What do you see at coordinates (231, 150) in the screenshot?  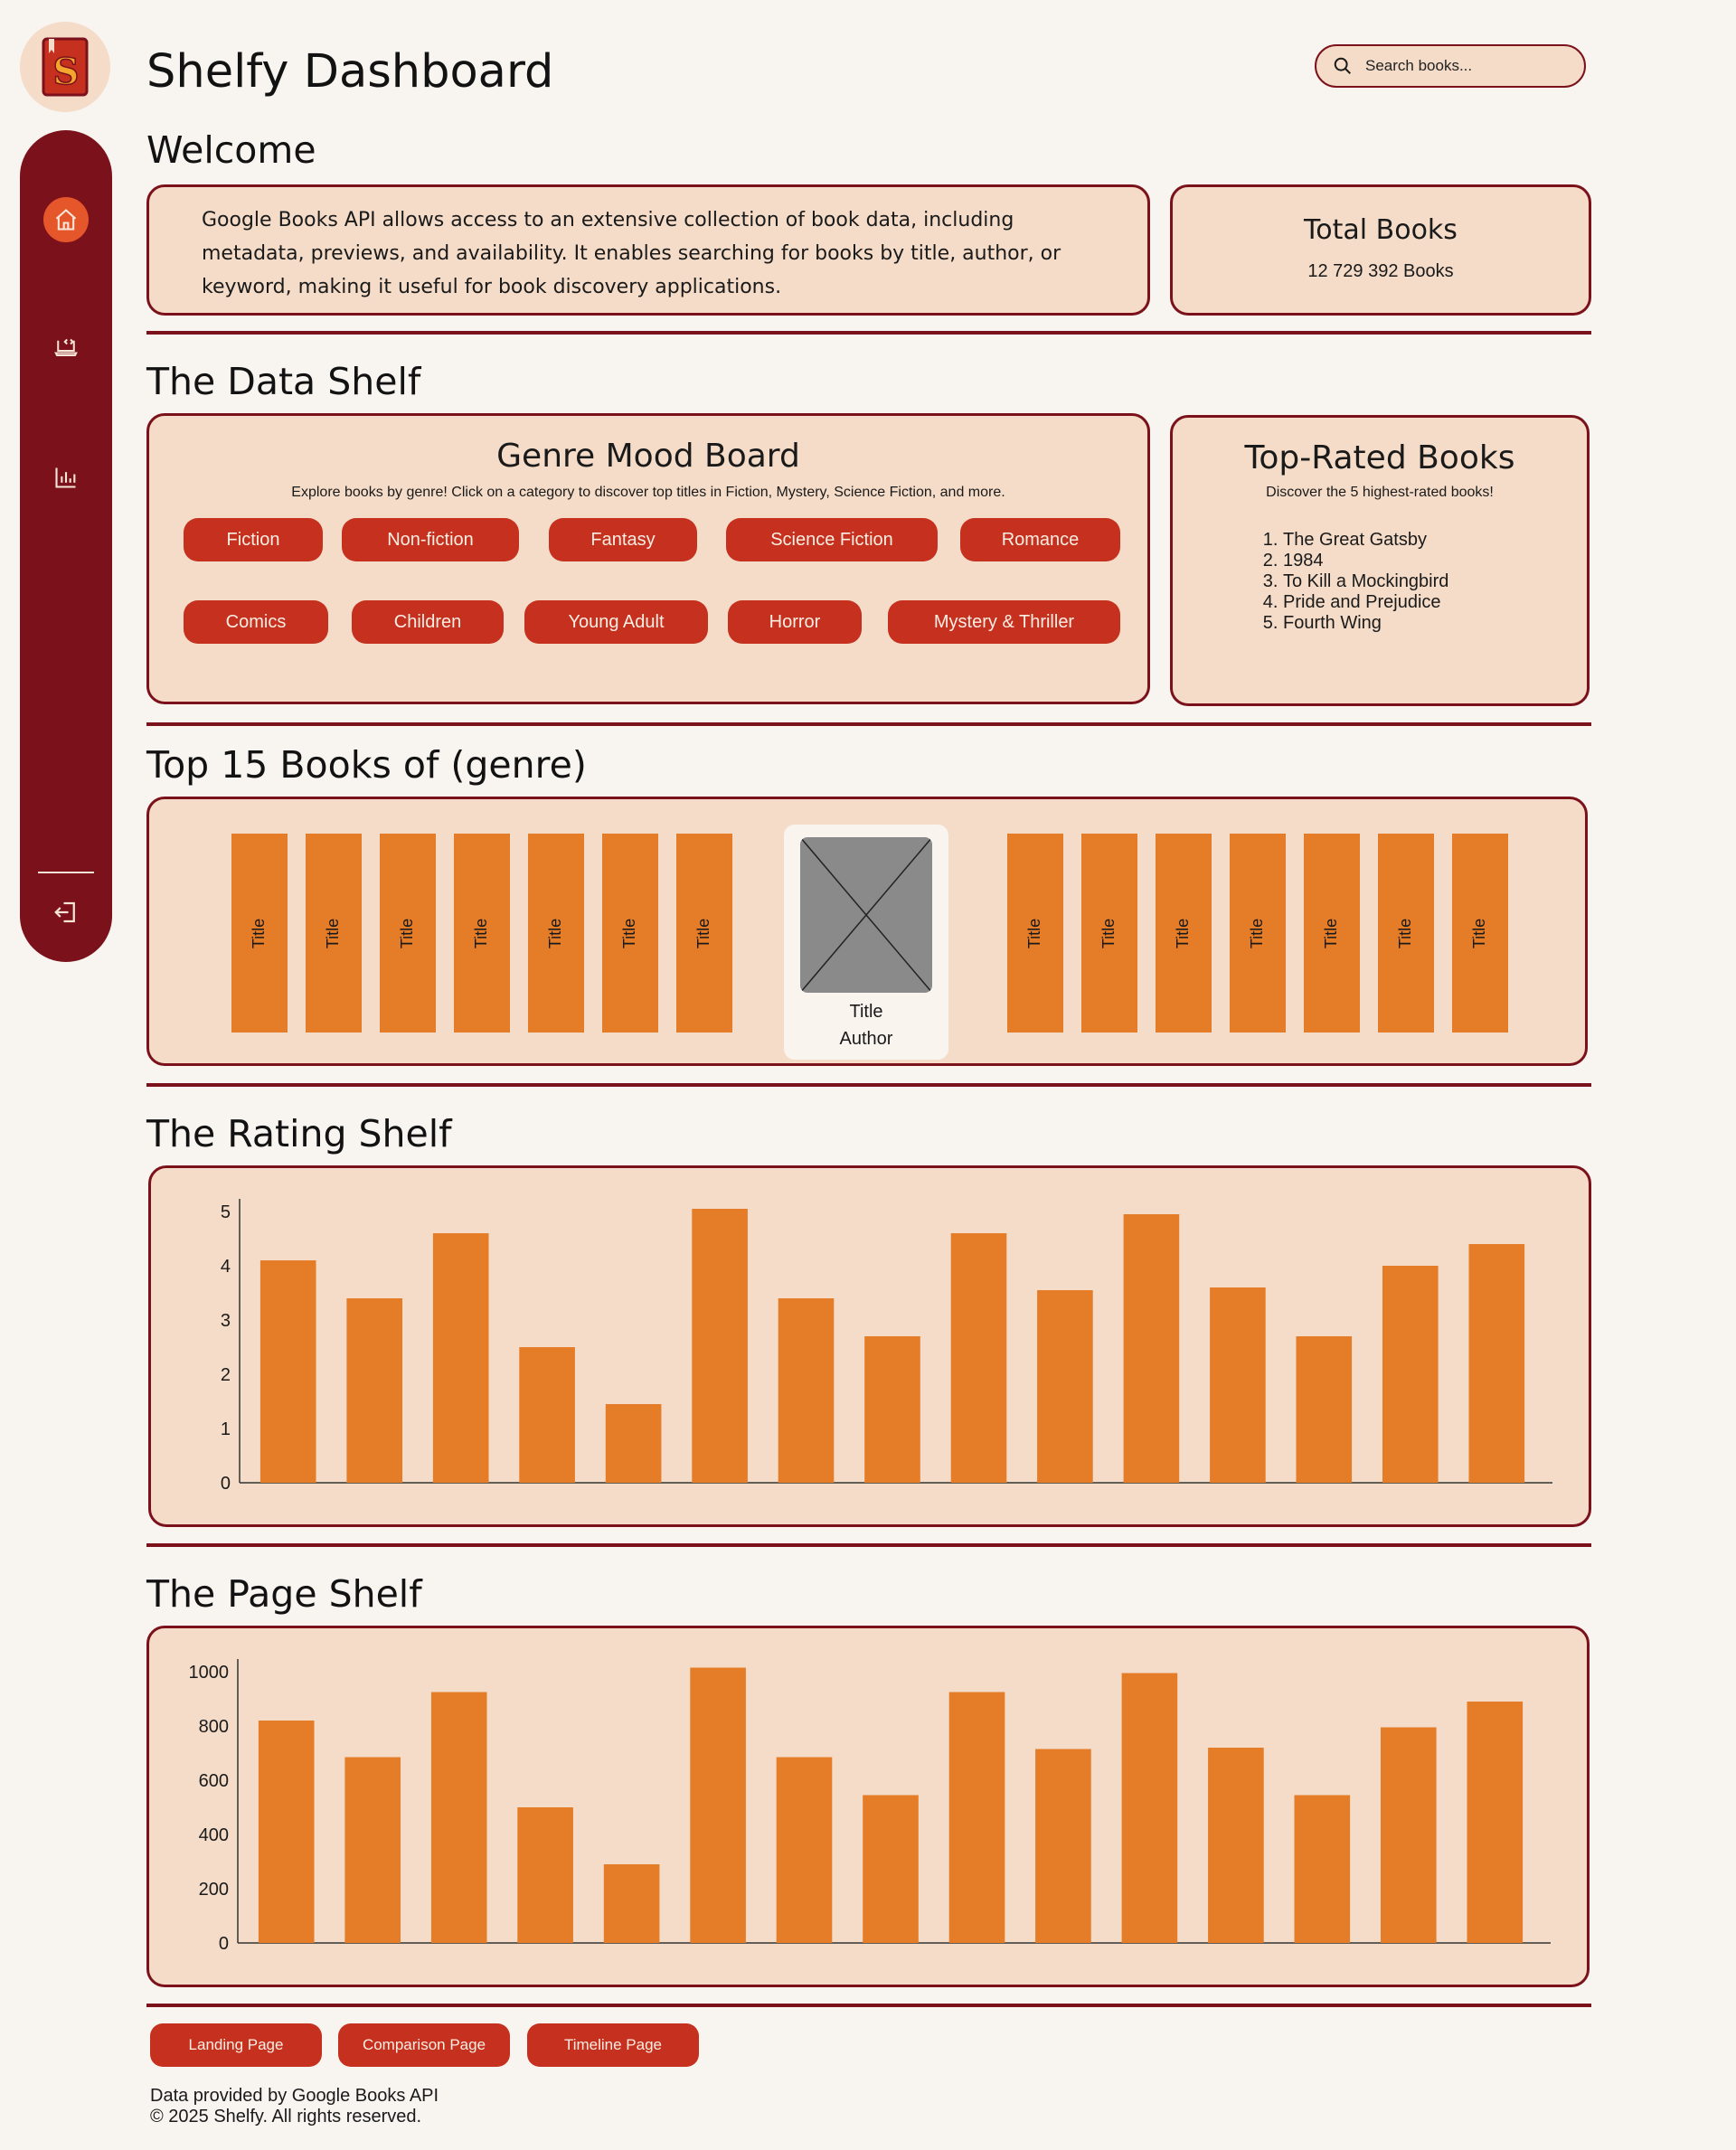 I see `welcome-heading: Welcome` at bounding box center [231, 150].